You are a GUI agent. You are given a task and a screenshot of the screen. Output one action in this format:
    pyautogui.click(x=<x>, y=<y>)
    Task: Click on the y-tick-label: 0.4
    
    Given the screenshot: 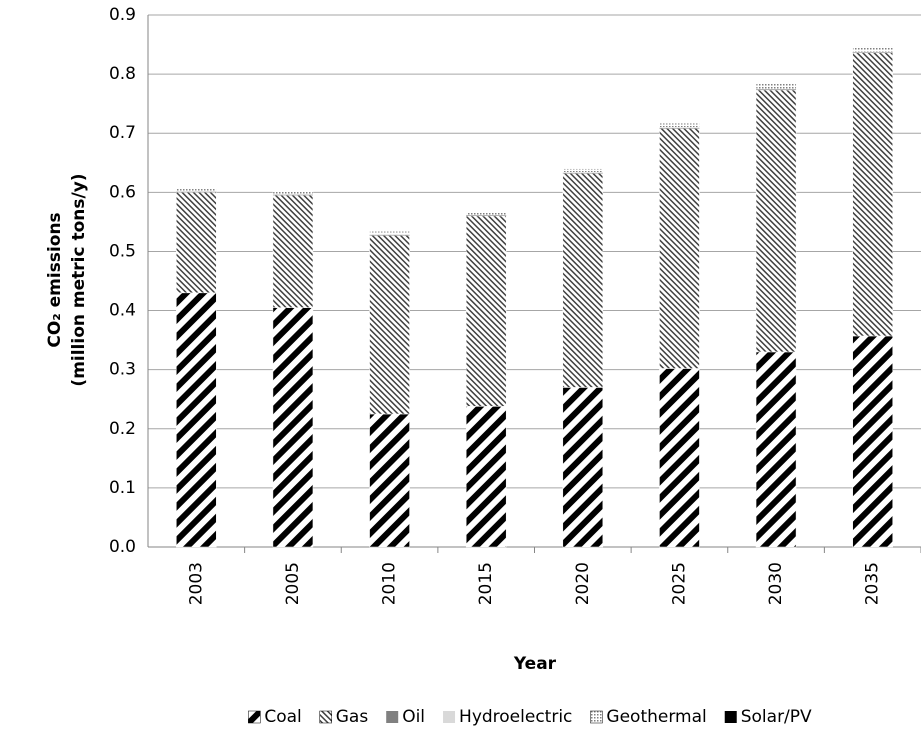 What is the action you would take?
    pyautogui.click(x=122, y=311)
    